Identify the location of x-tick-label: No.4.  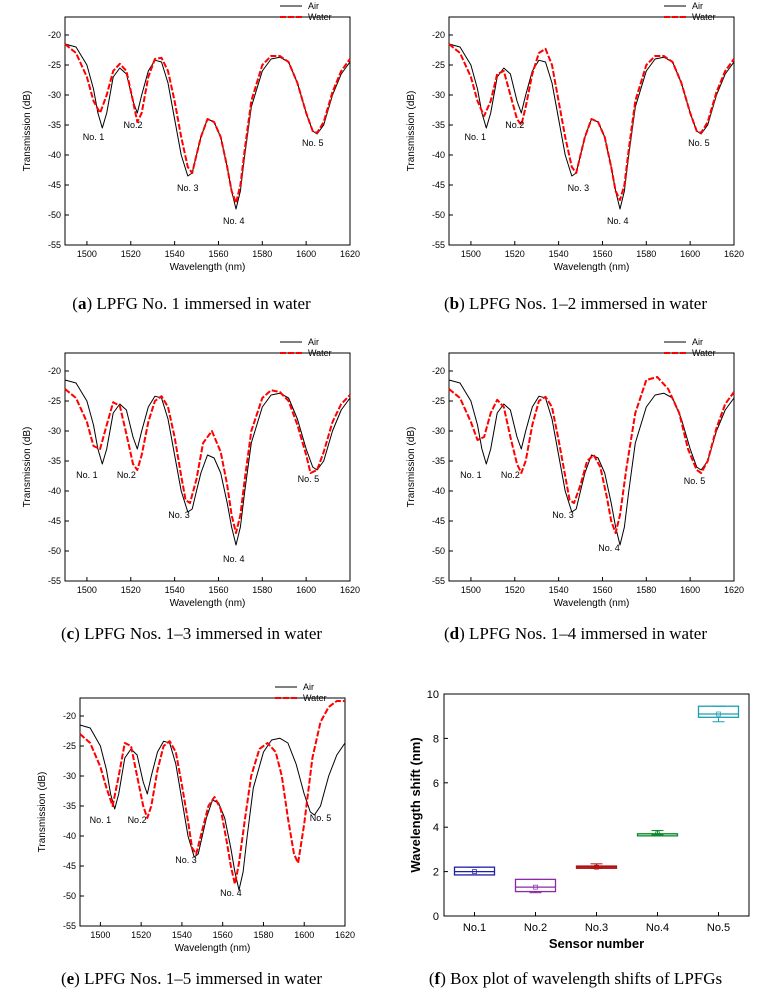
(657, 928).